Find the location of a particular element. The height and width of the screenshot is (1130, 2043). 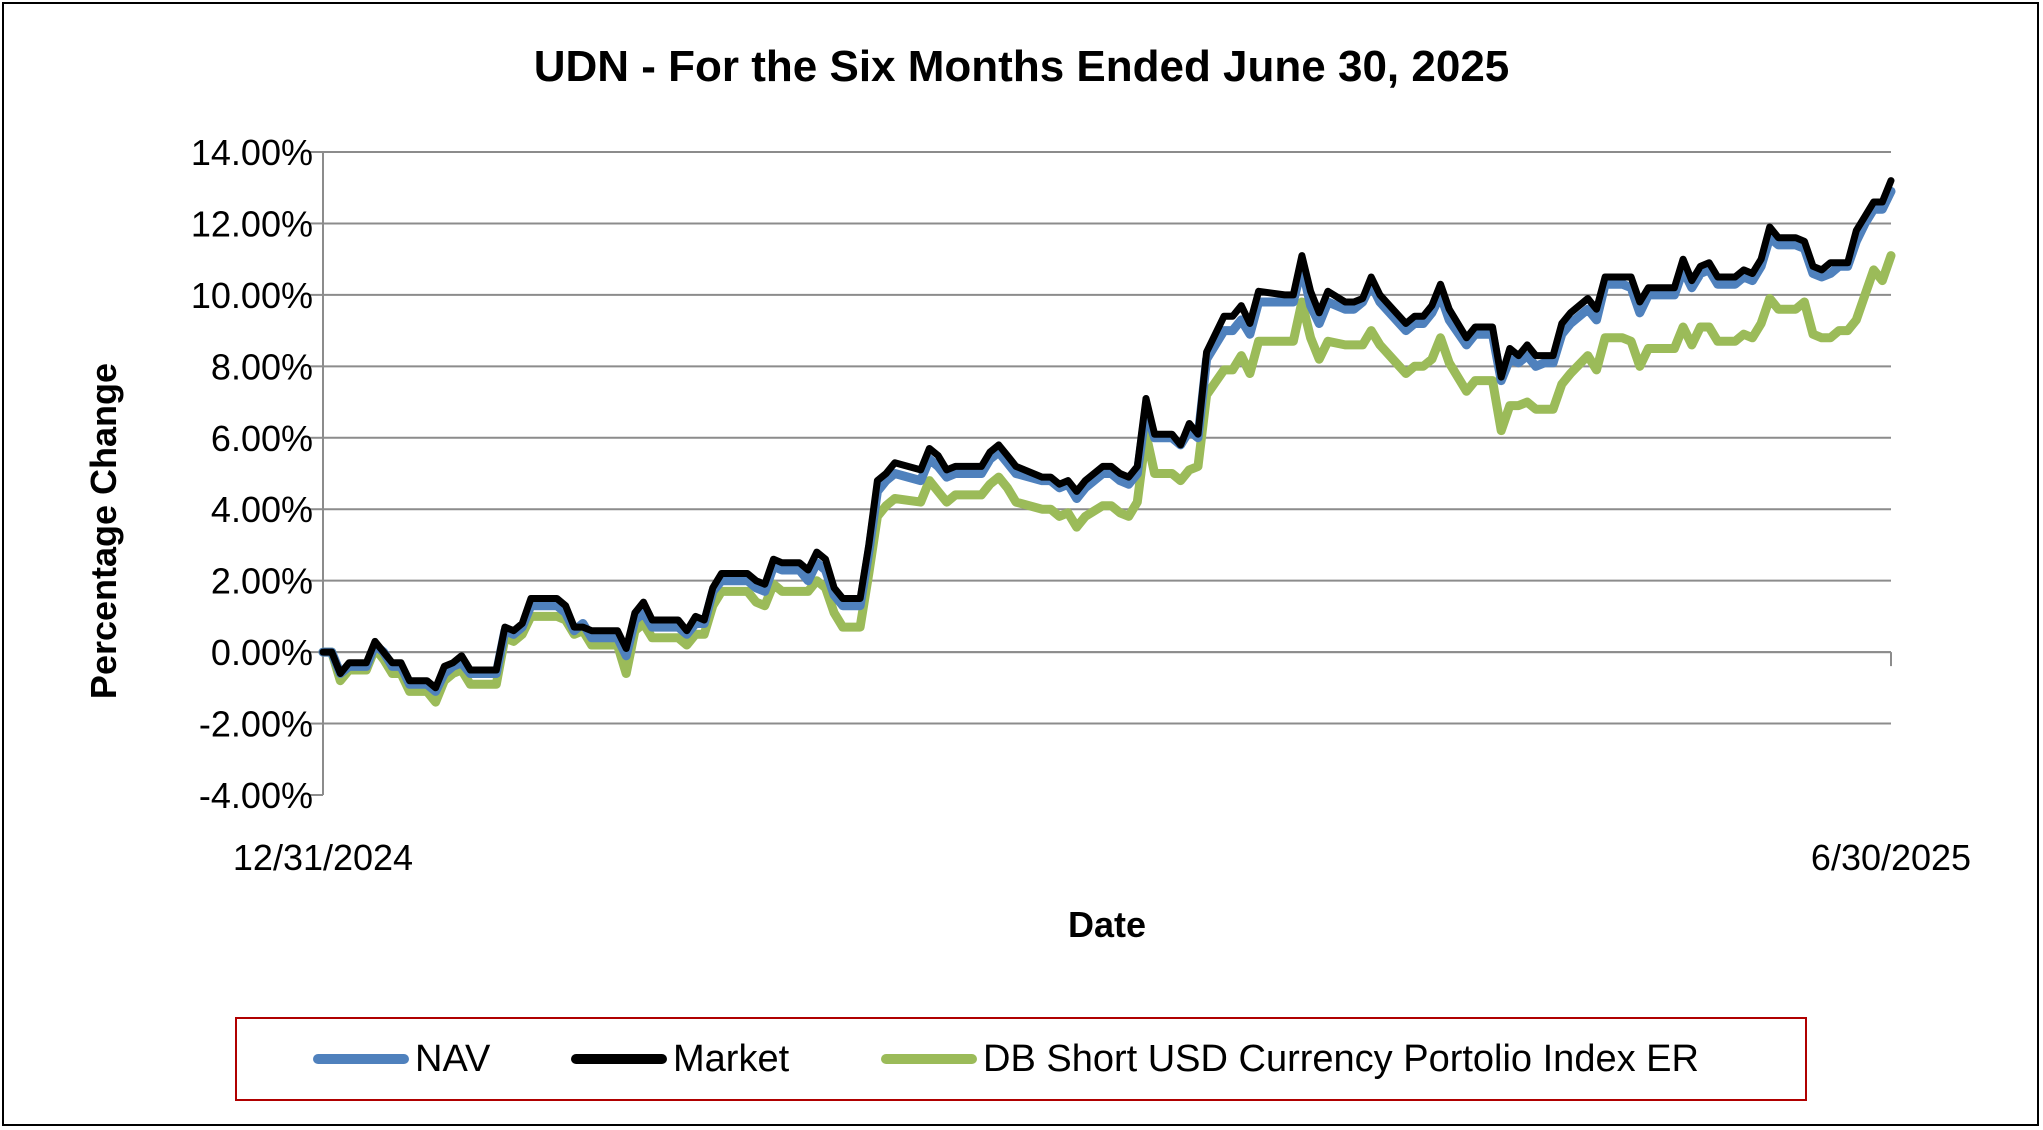

y-tick-label: 8.00% is located at coordinates (262, 366).